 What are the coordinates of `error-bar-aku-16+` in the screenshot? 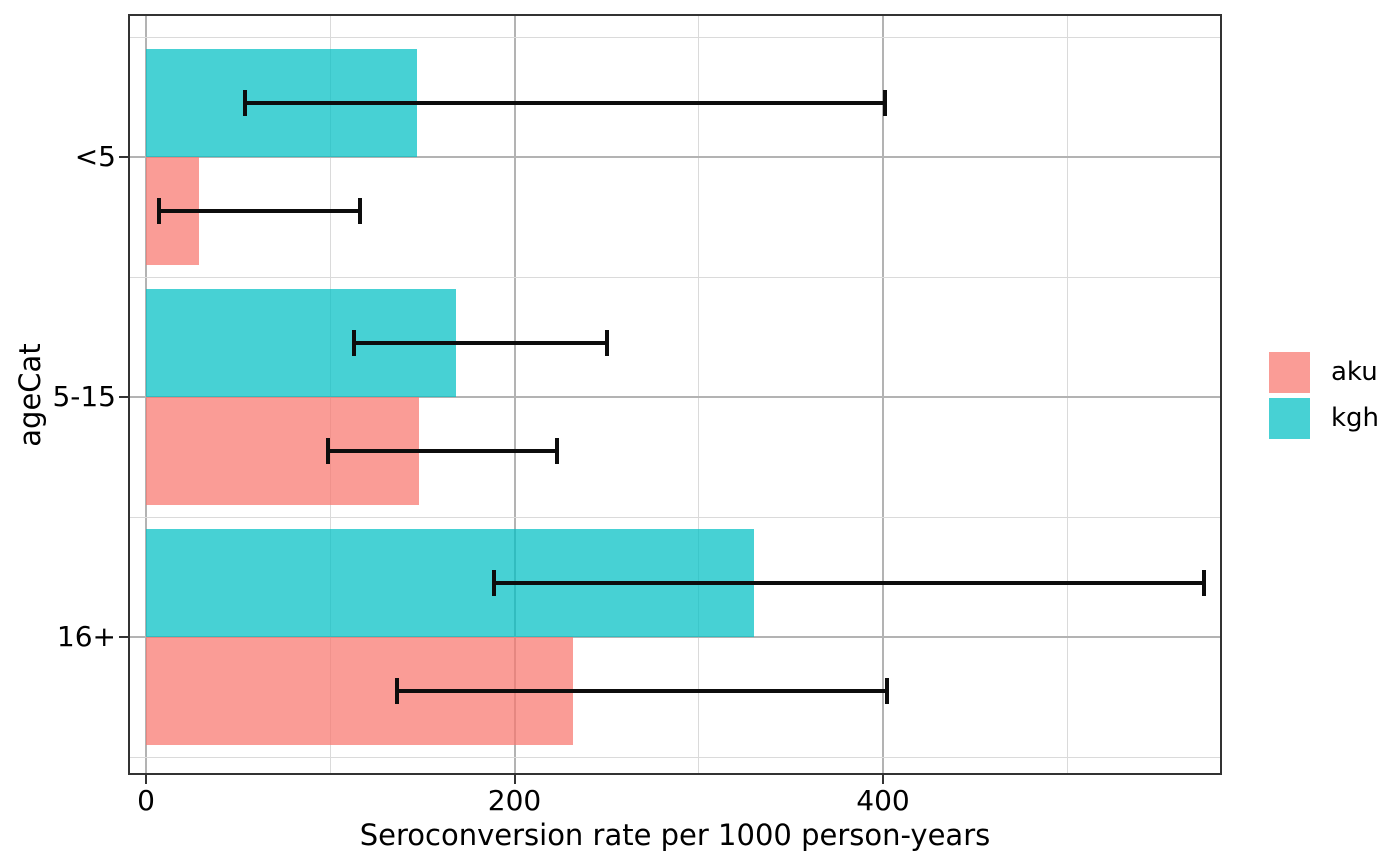 It's located at (641, 691).